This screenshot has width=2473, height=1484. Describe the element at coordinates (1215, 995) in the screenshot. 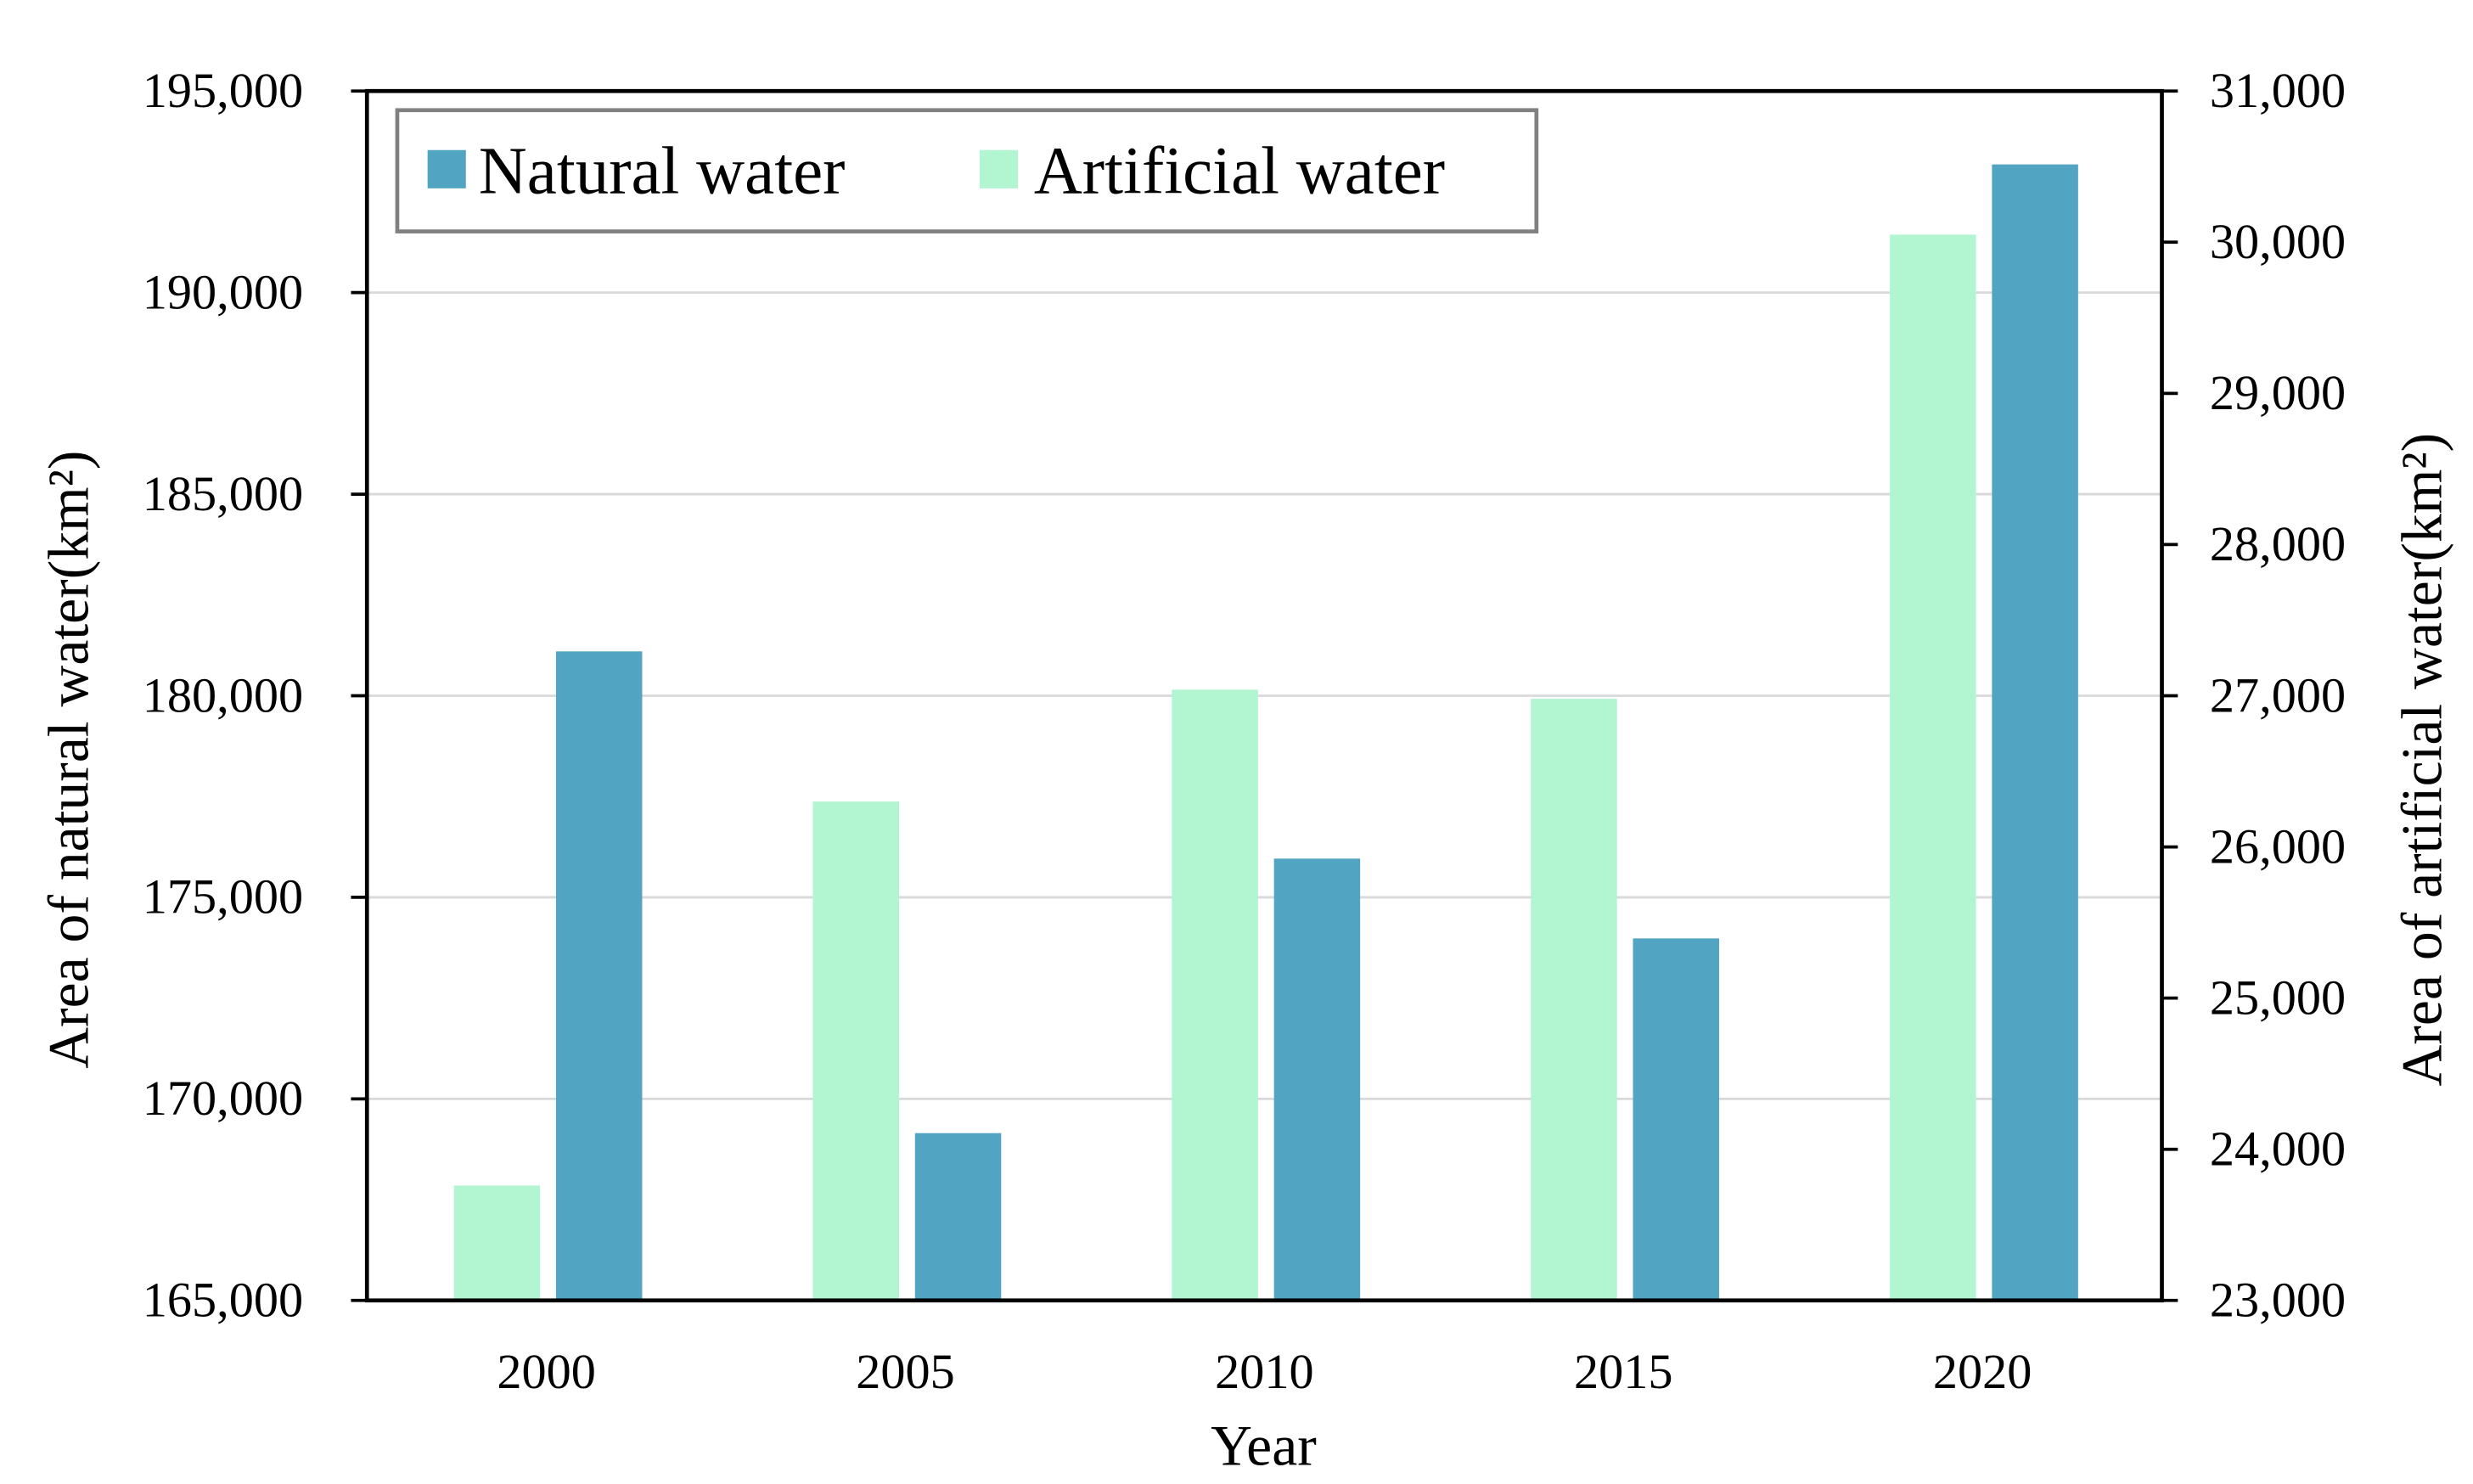

I see `bar-artificial-2010` at that location.